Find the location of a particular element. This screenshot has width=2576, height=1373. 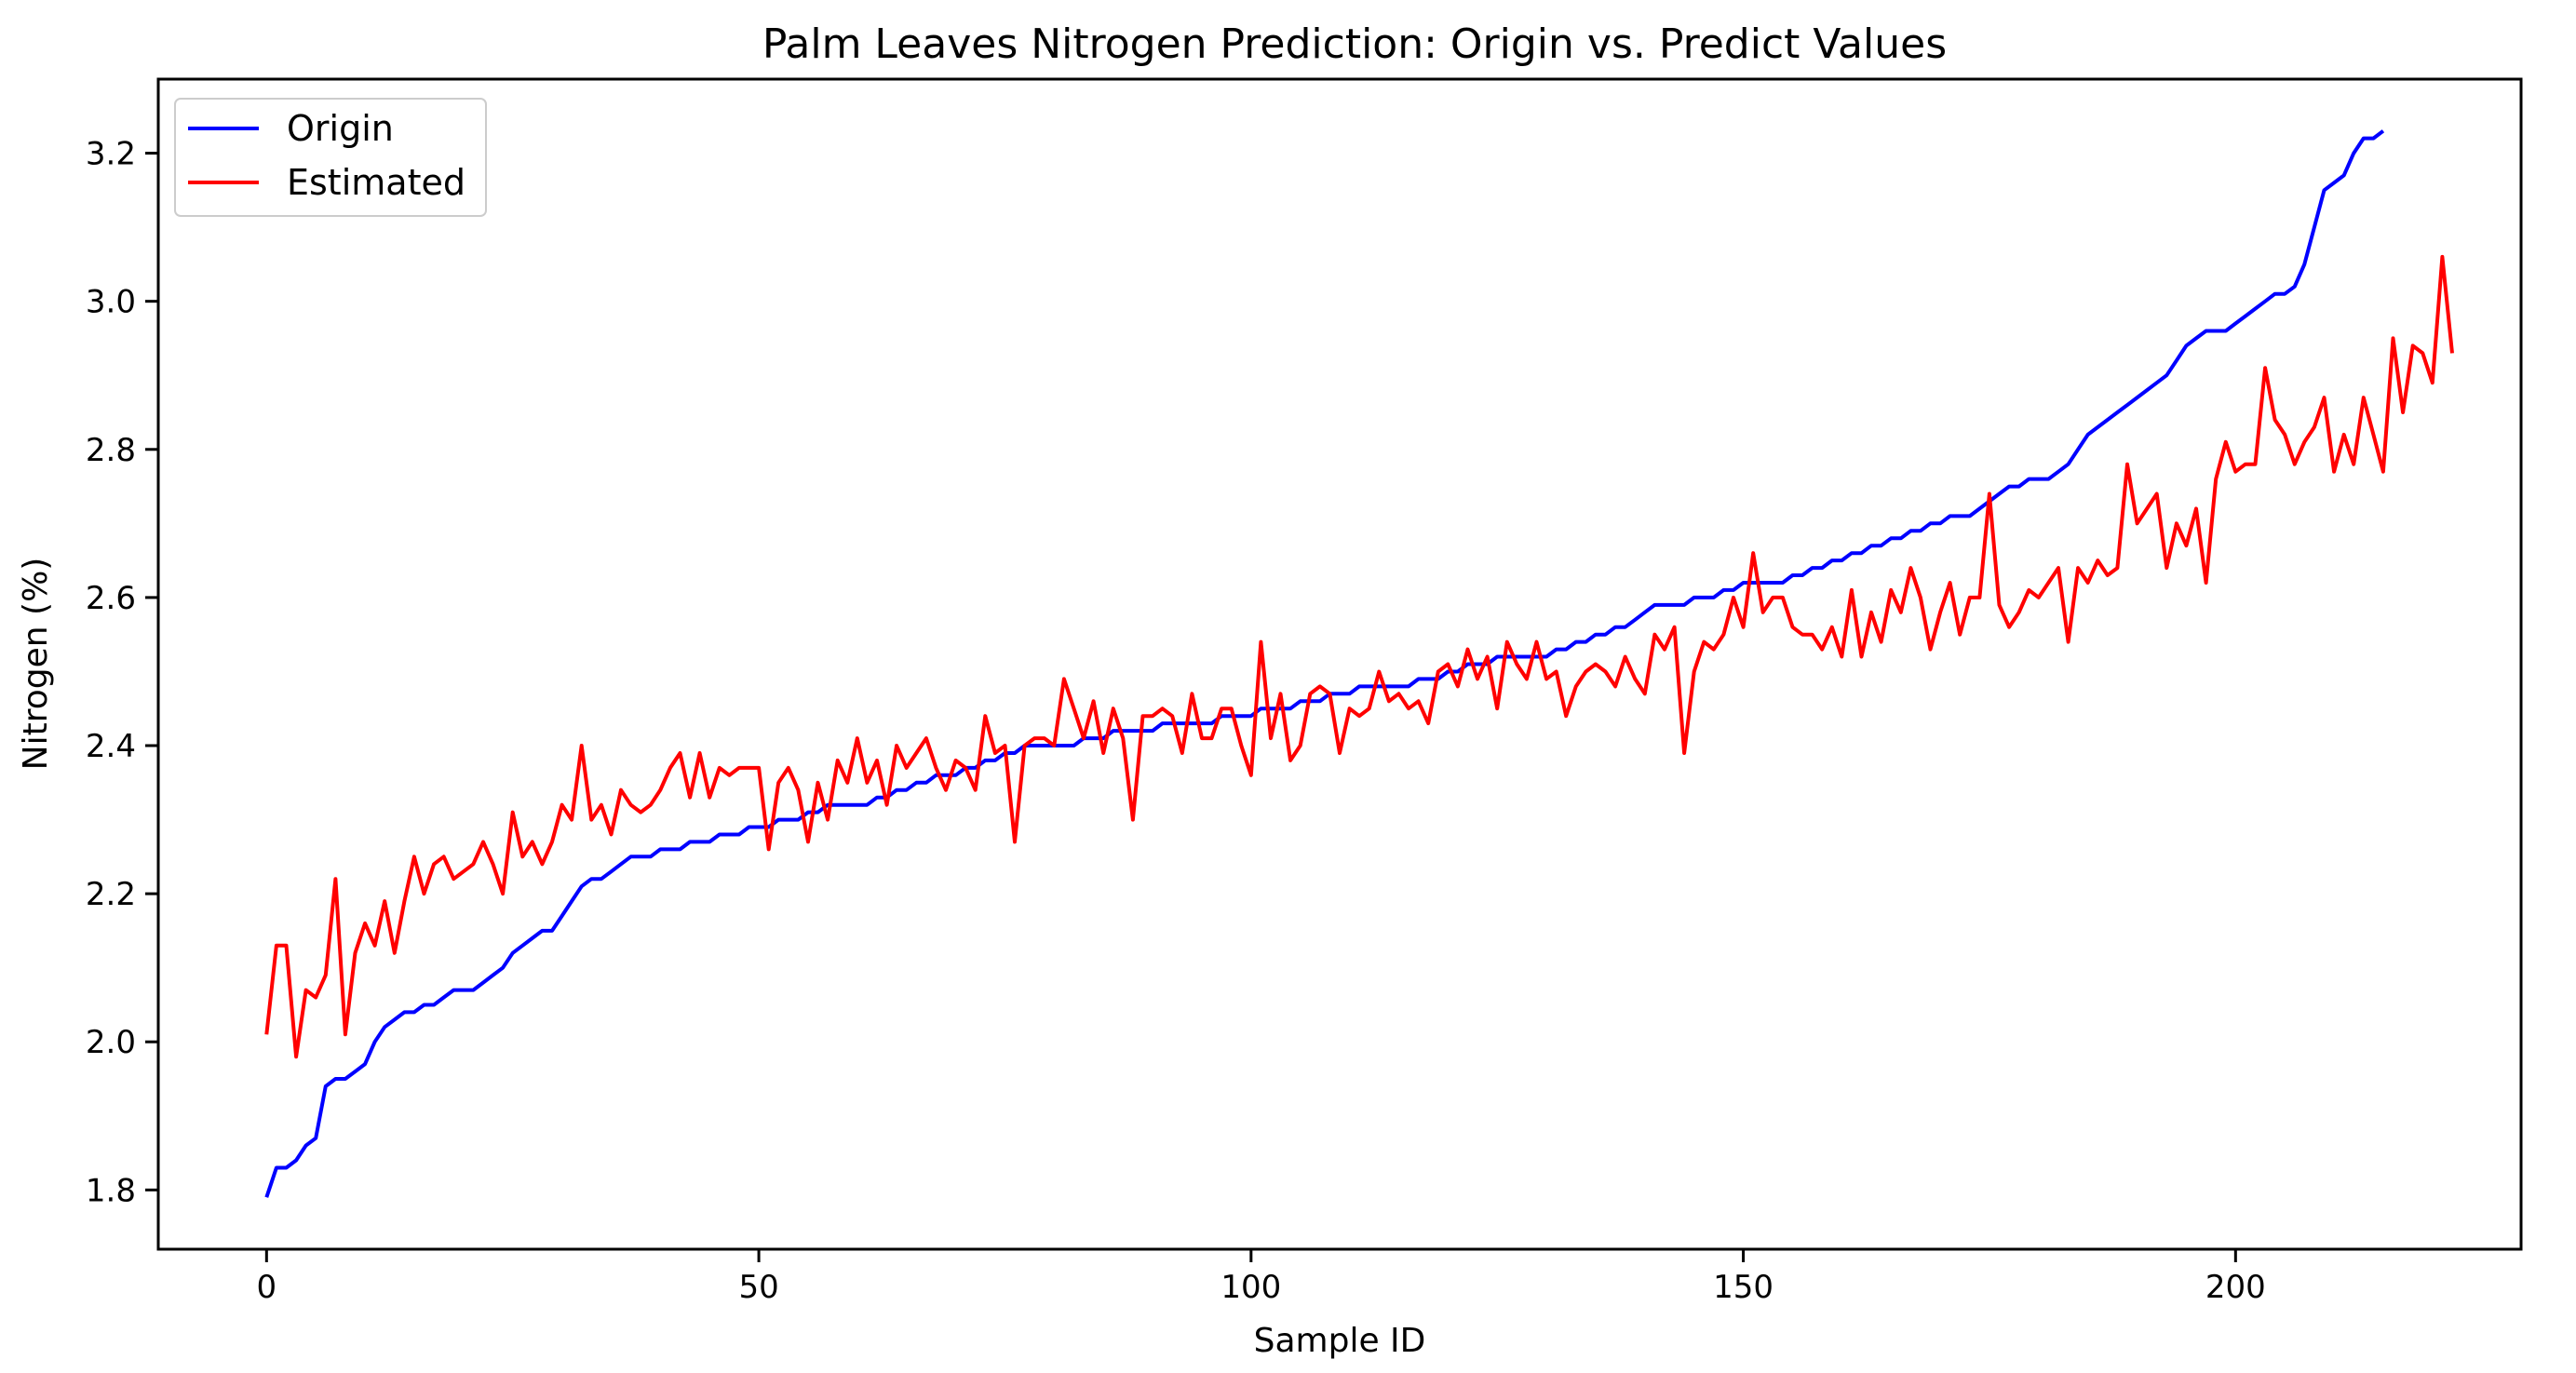

x-tick-label: 150 is located at coordinates (1743, 1288).